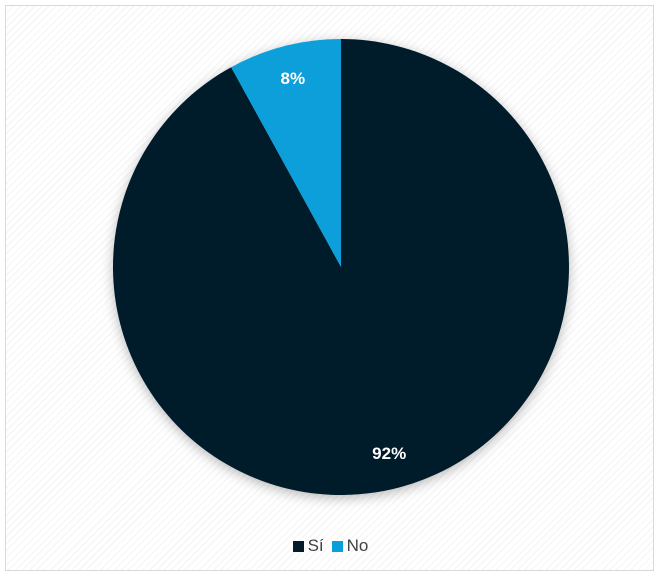 The image size is (661, 578). What do you see at coordinates (330, 546) in the screenshot?
I see `chart-legend: Sí No` at bounding box center [330, 546].